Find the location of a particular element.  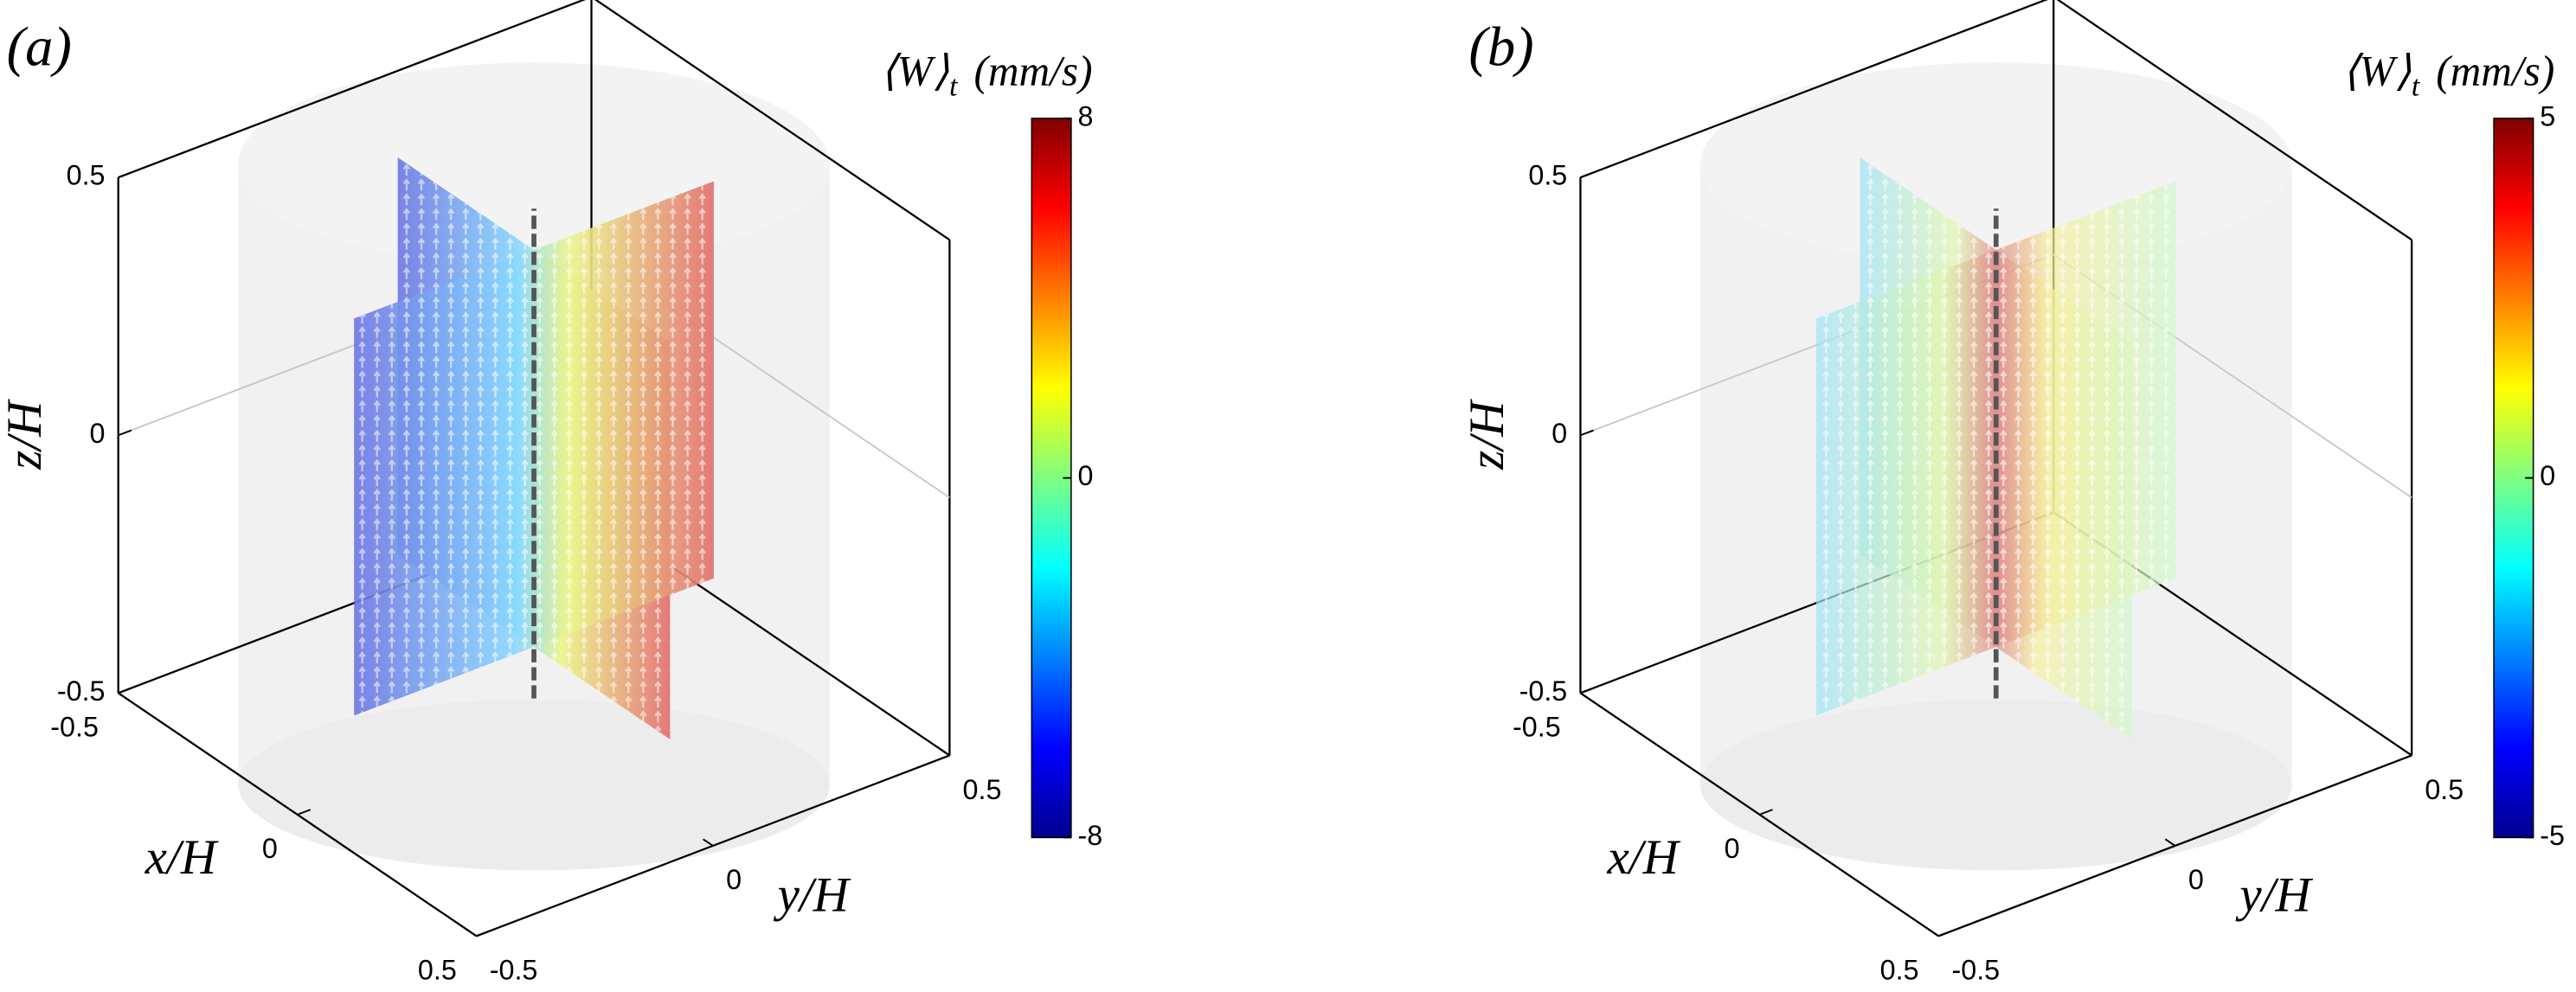

colorbar-tick-label: -8 is located at coordinates (1089, 835).